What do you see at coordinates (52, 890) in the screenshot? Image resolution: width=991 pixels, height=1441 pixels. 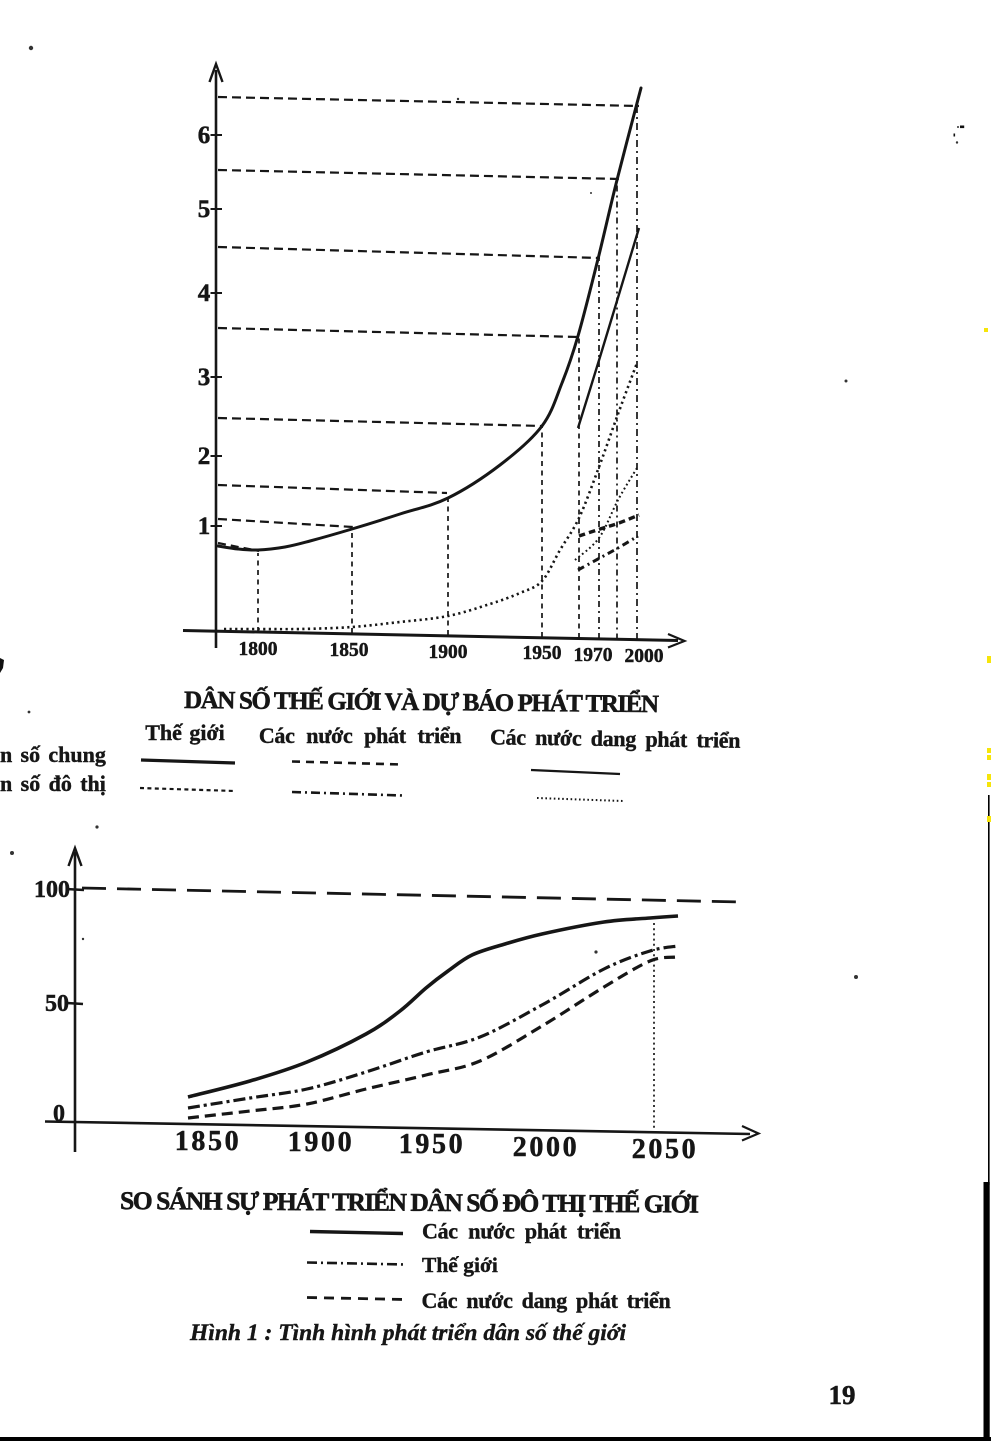 I see `svg-text: 100` at bounding box center [52, 890].